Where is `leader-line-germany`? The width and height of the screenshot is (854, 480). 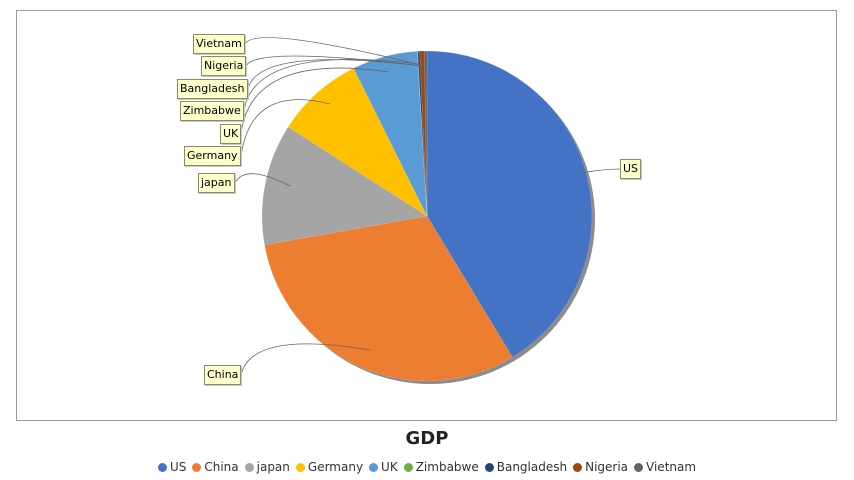
leader-line-germany is located at coordinates (285, 128).